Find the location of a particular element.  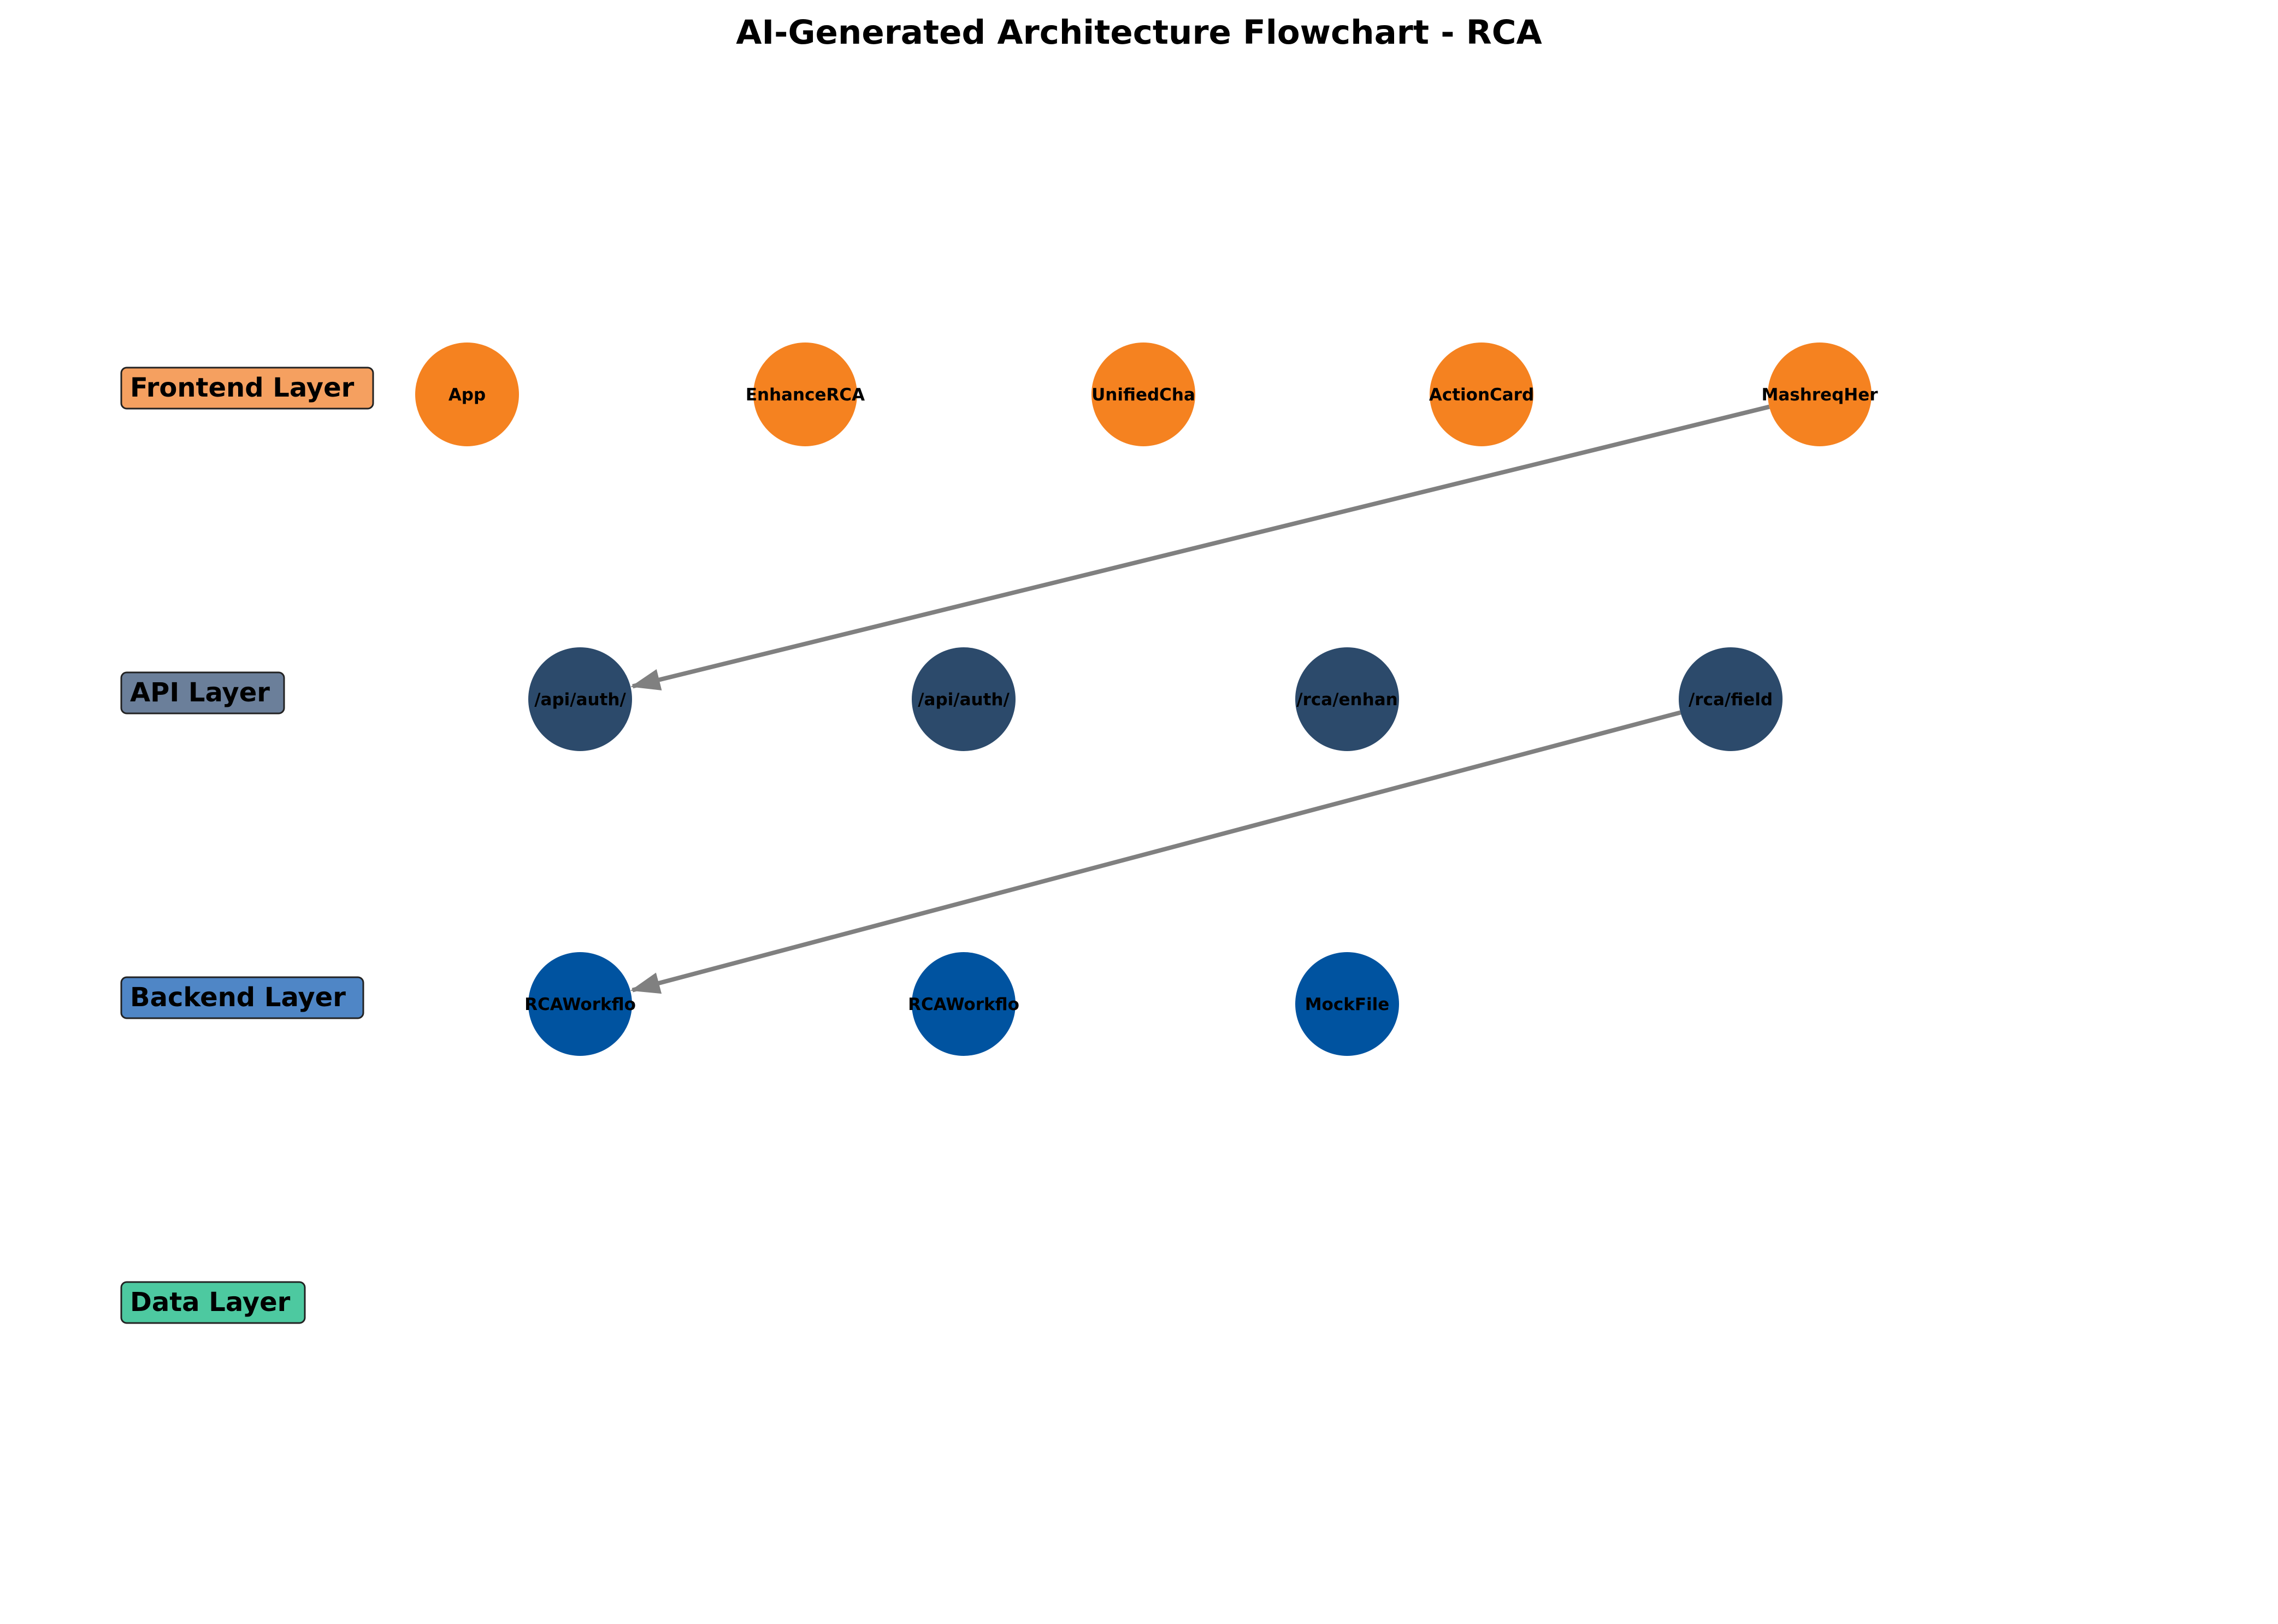

node-fe2: EnhanceRCA is located at coordinates (805, 394).